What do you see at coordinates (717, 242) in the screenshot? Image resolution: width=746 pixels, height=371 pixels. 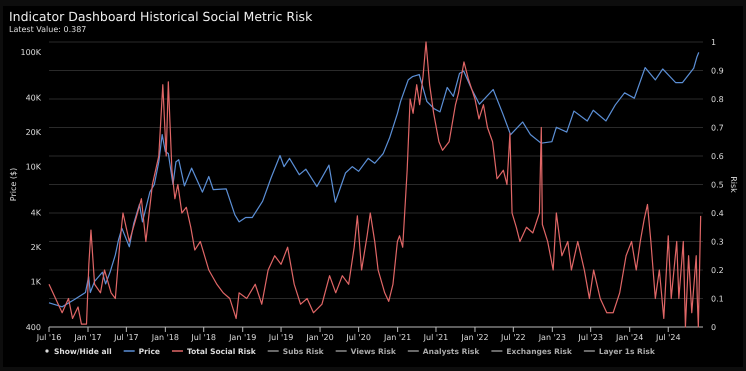 I see `y2-tick-label: 0.3` at bounding box center [717, 242].